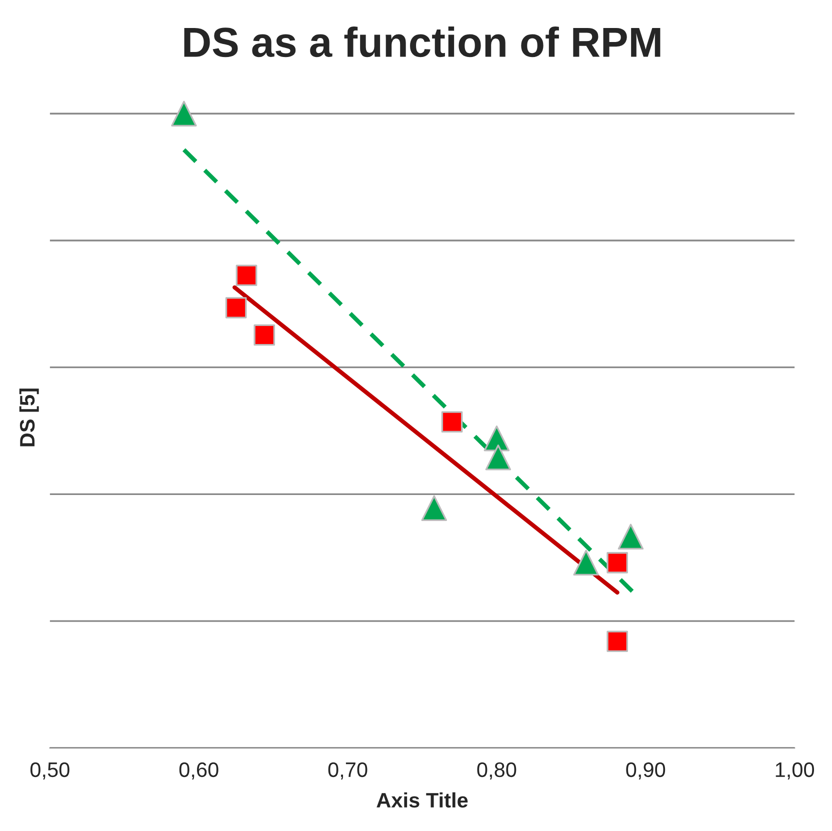  What do you see at coordinates (50, 771) in the screenshot?
I see `x-tick-label: 0,50` at bounding box center [50, 771].